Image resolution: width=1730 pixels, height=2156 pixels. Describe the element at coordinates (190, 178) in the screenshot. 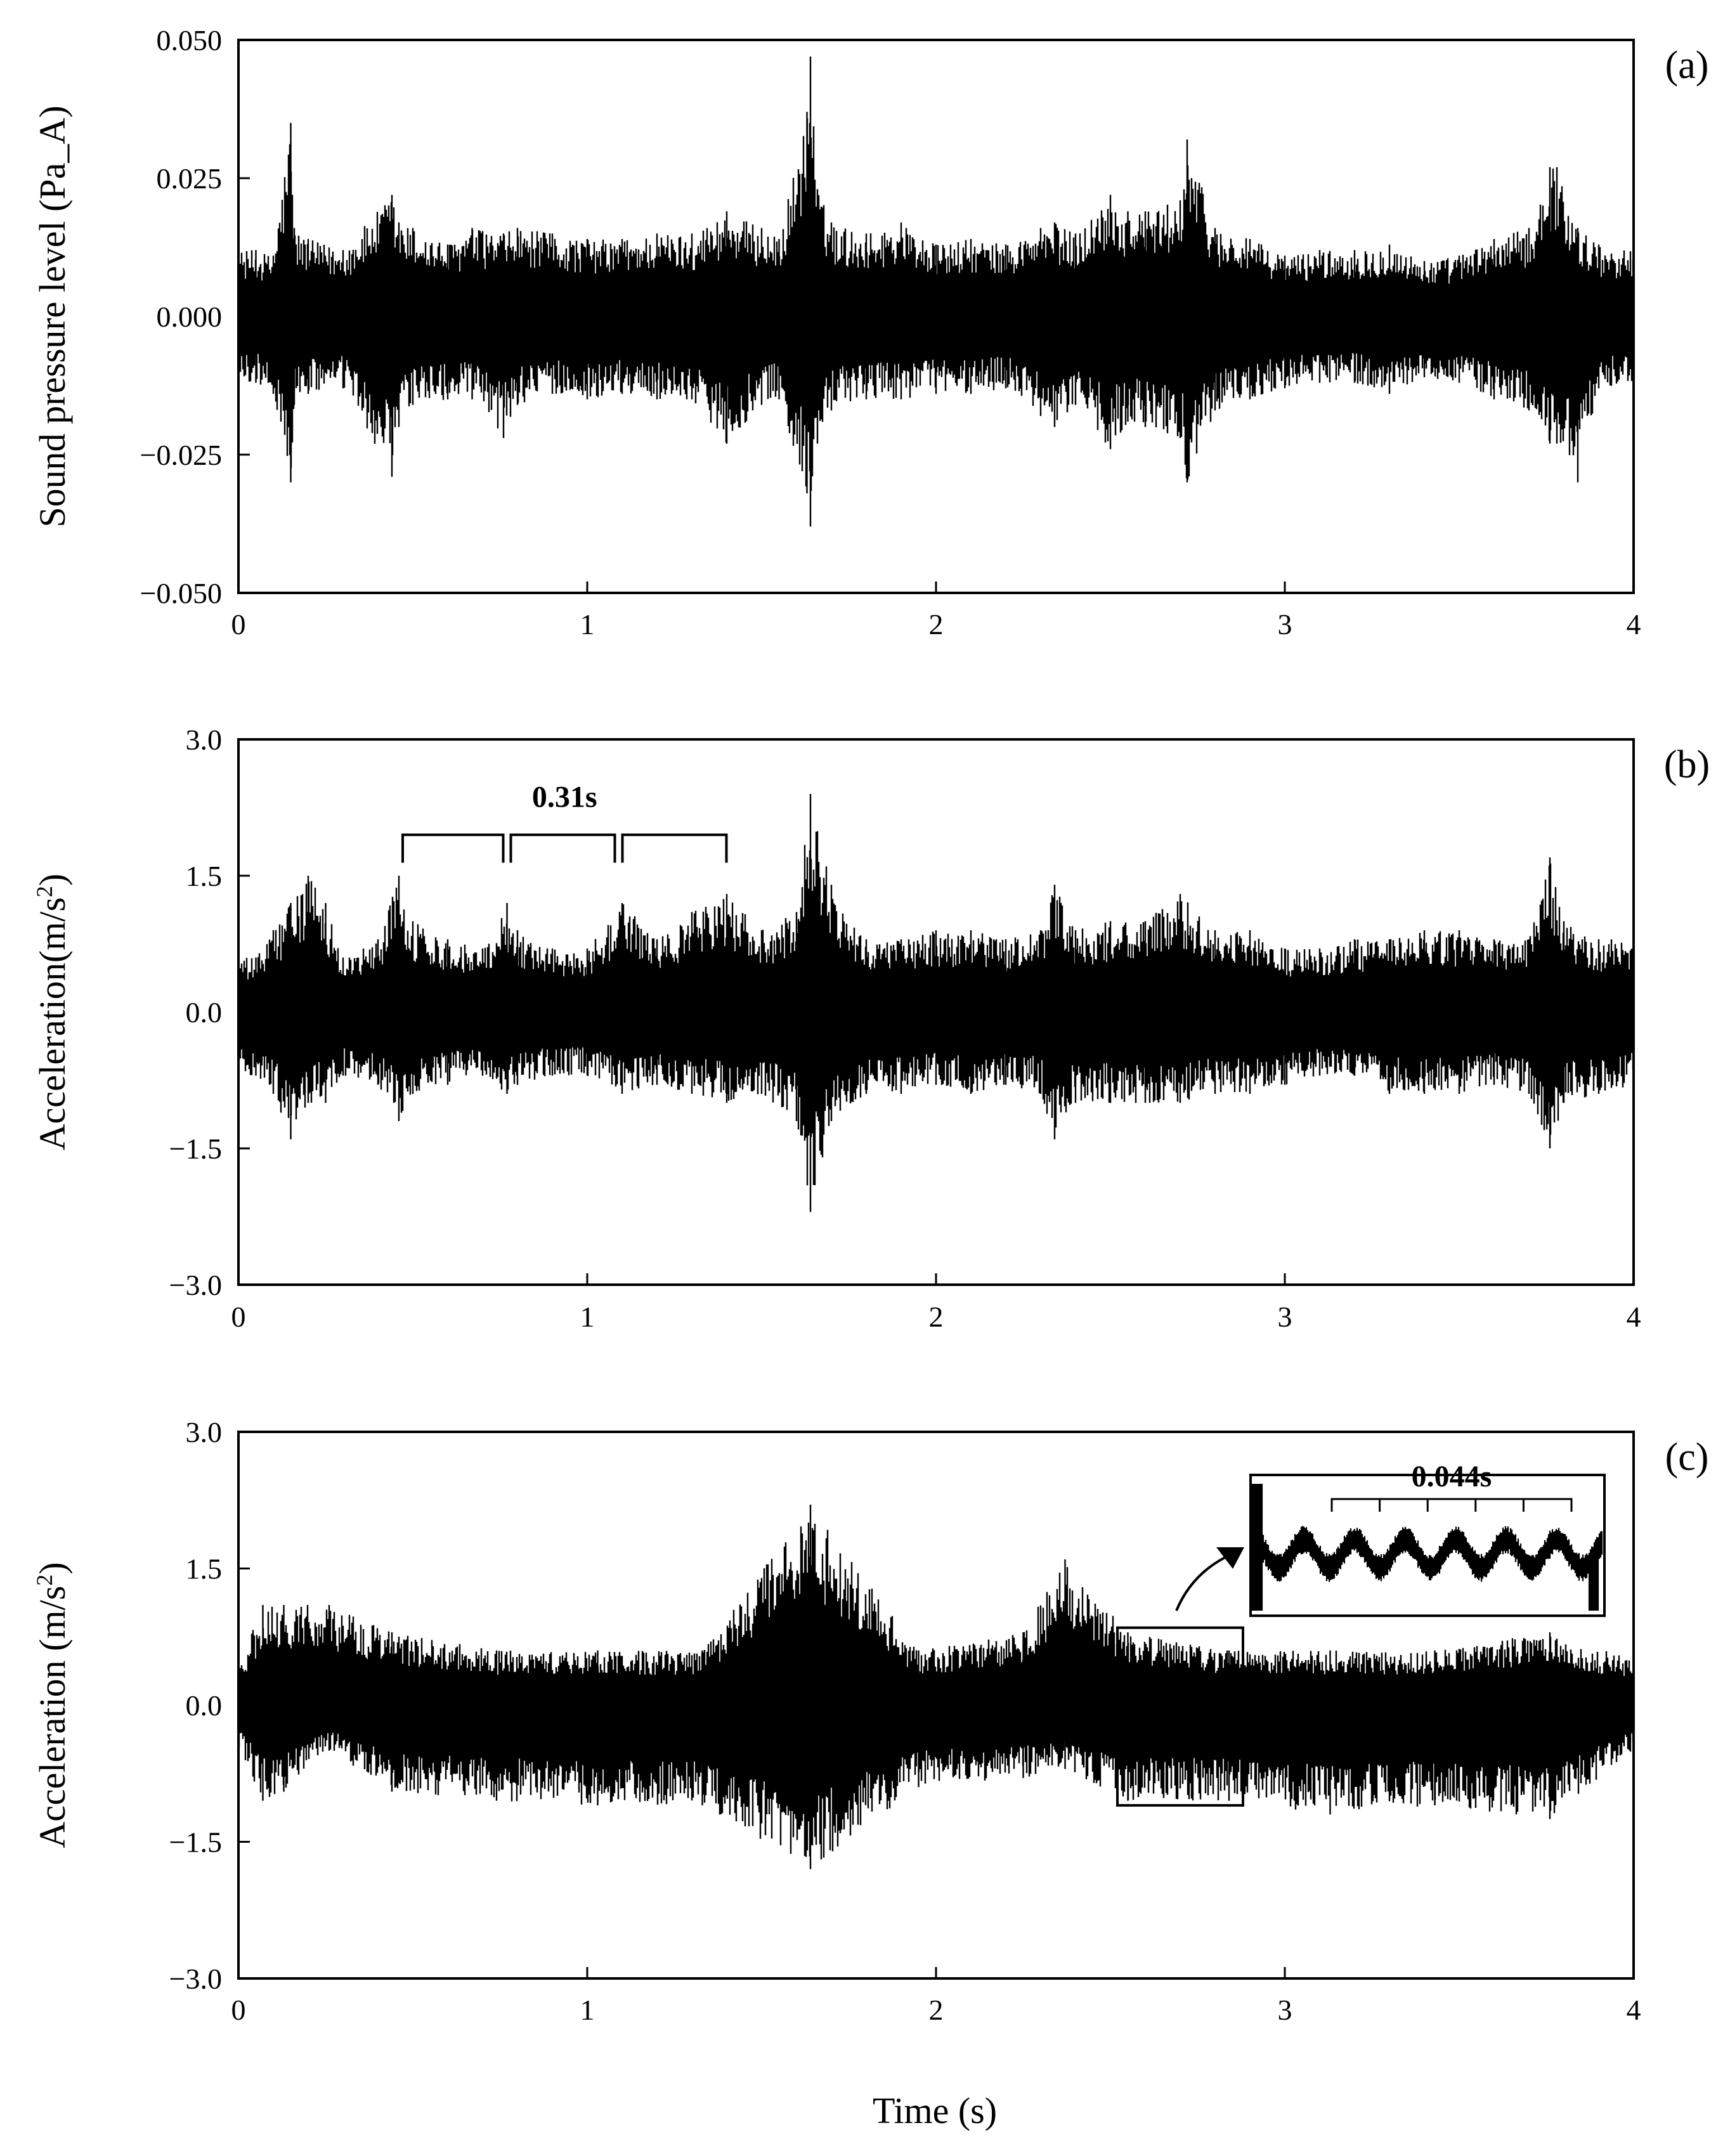

I see `y-tick-label: 0.025` at that location.